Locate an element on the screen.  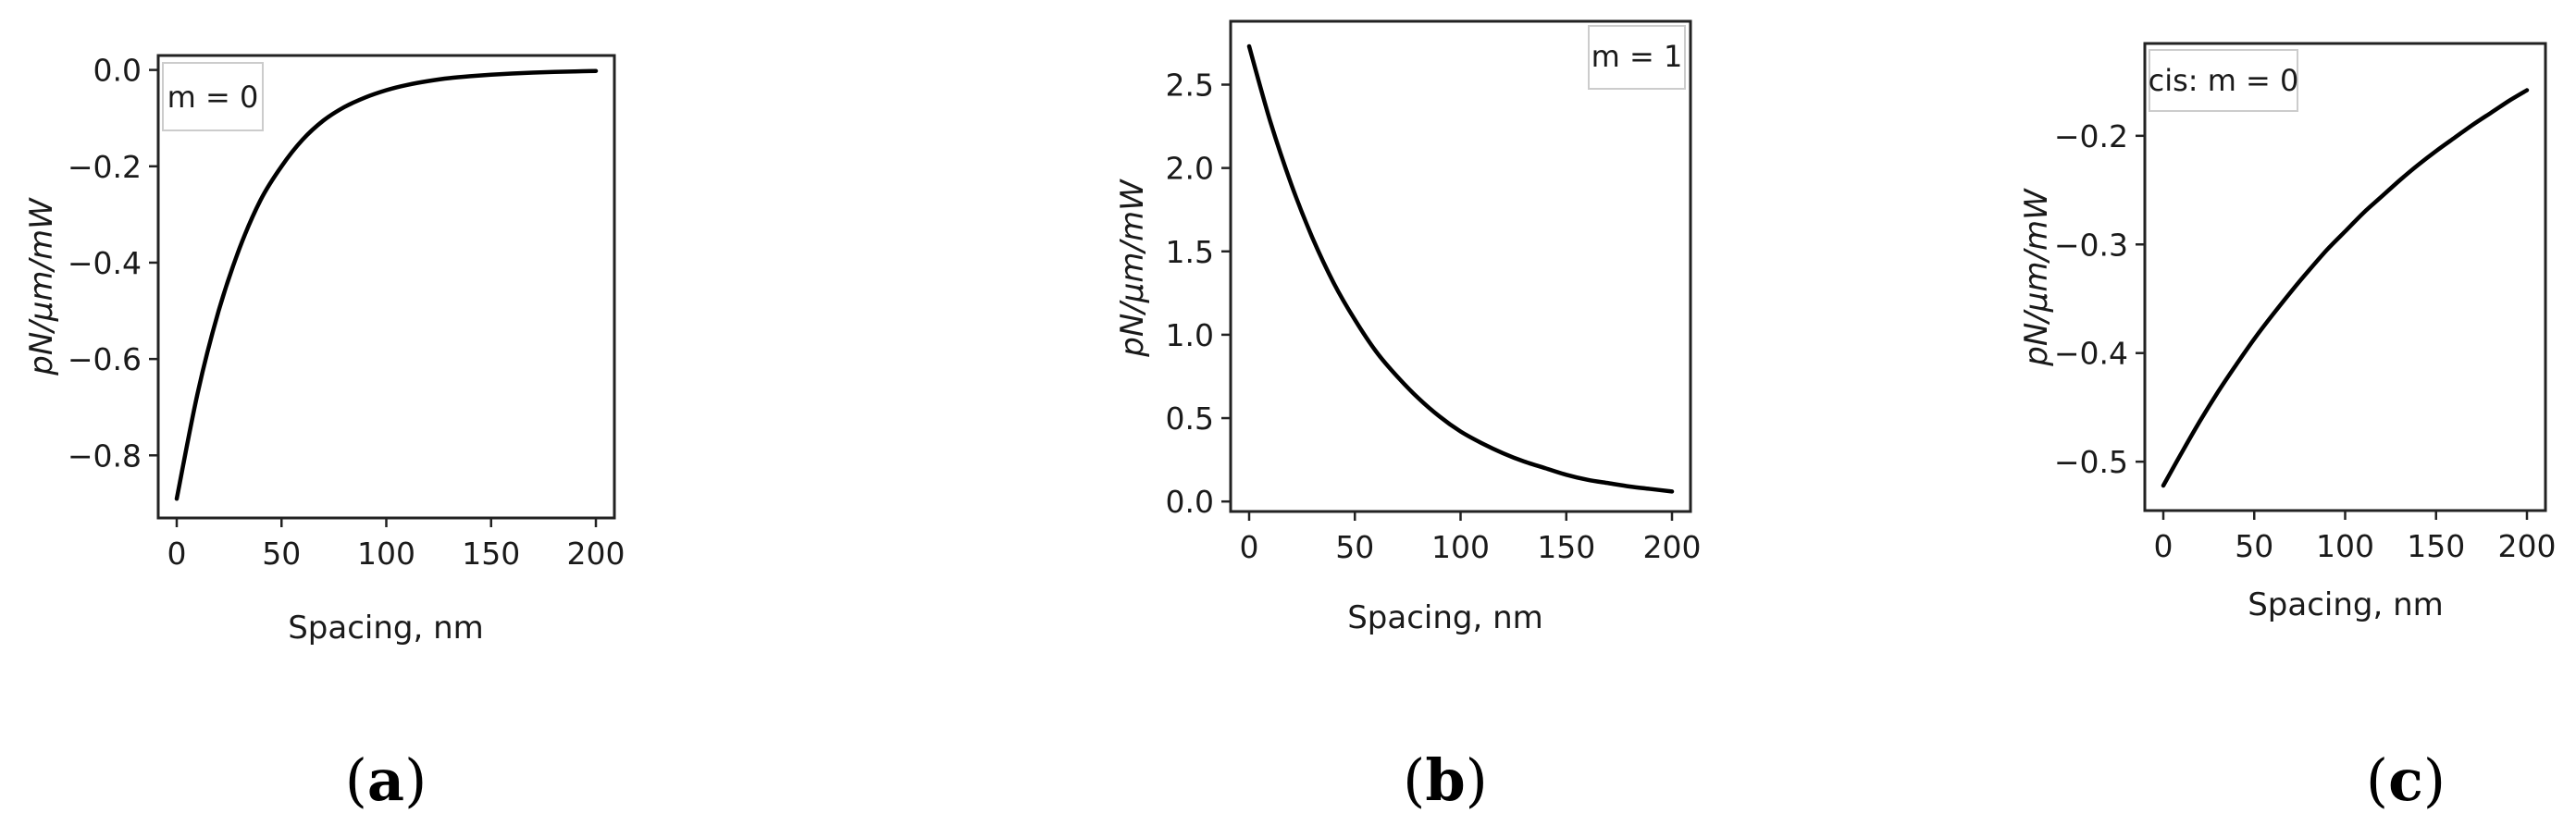
legend-box: cis: m = 0 is located at coordinates (2224, 80).